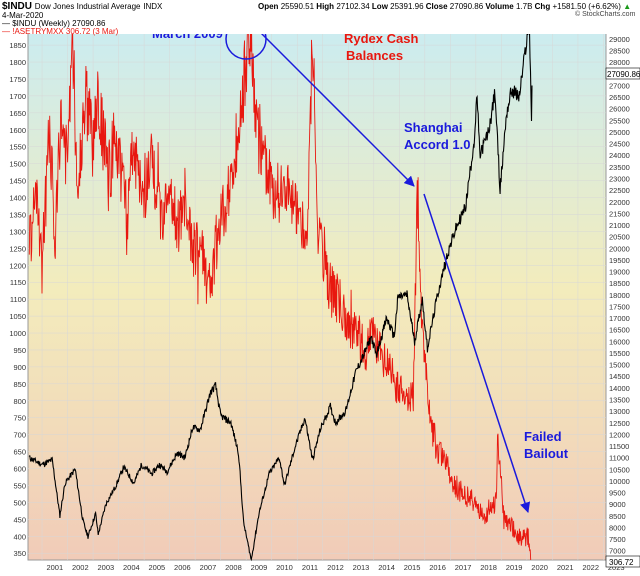  Describe the element at coordinates (17, 316) in the screenshot. I see `left-tick-label: 1050` at that location.